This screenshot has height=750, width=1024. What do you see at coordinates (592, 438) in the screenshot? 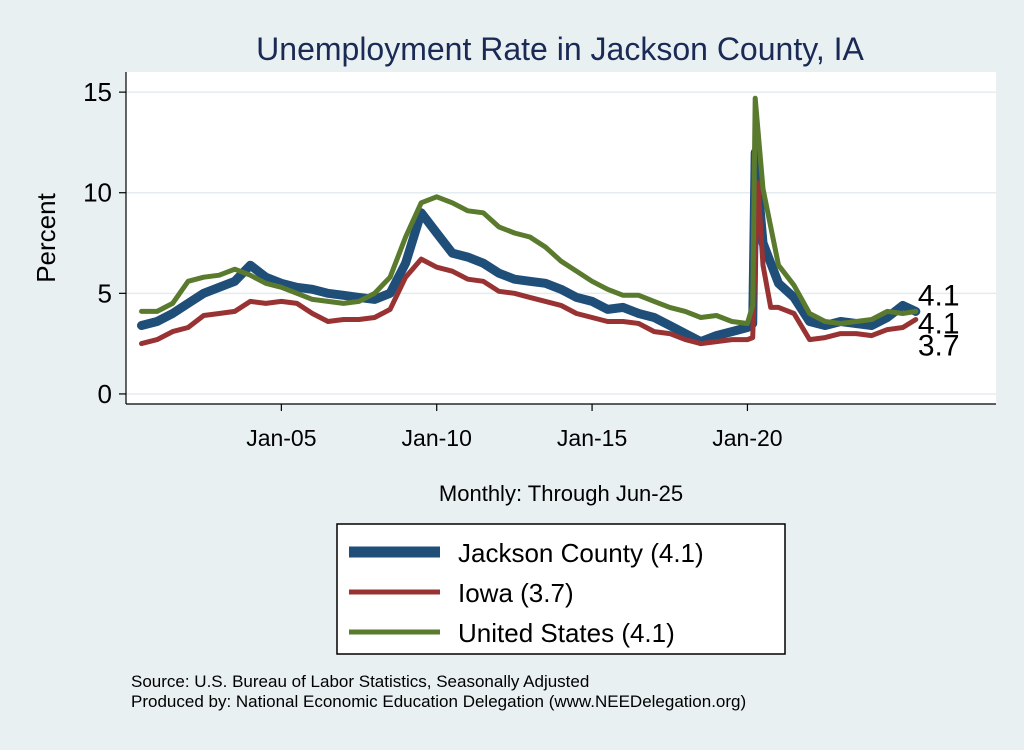
I see `x-tick-label: Jan-15` at bounding box center [592, 438].